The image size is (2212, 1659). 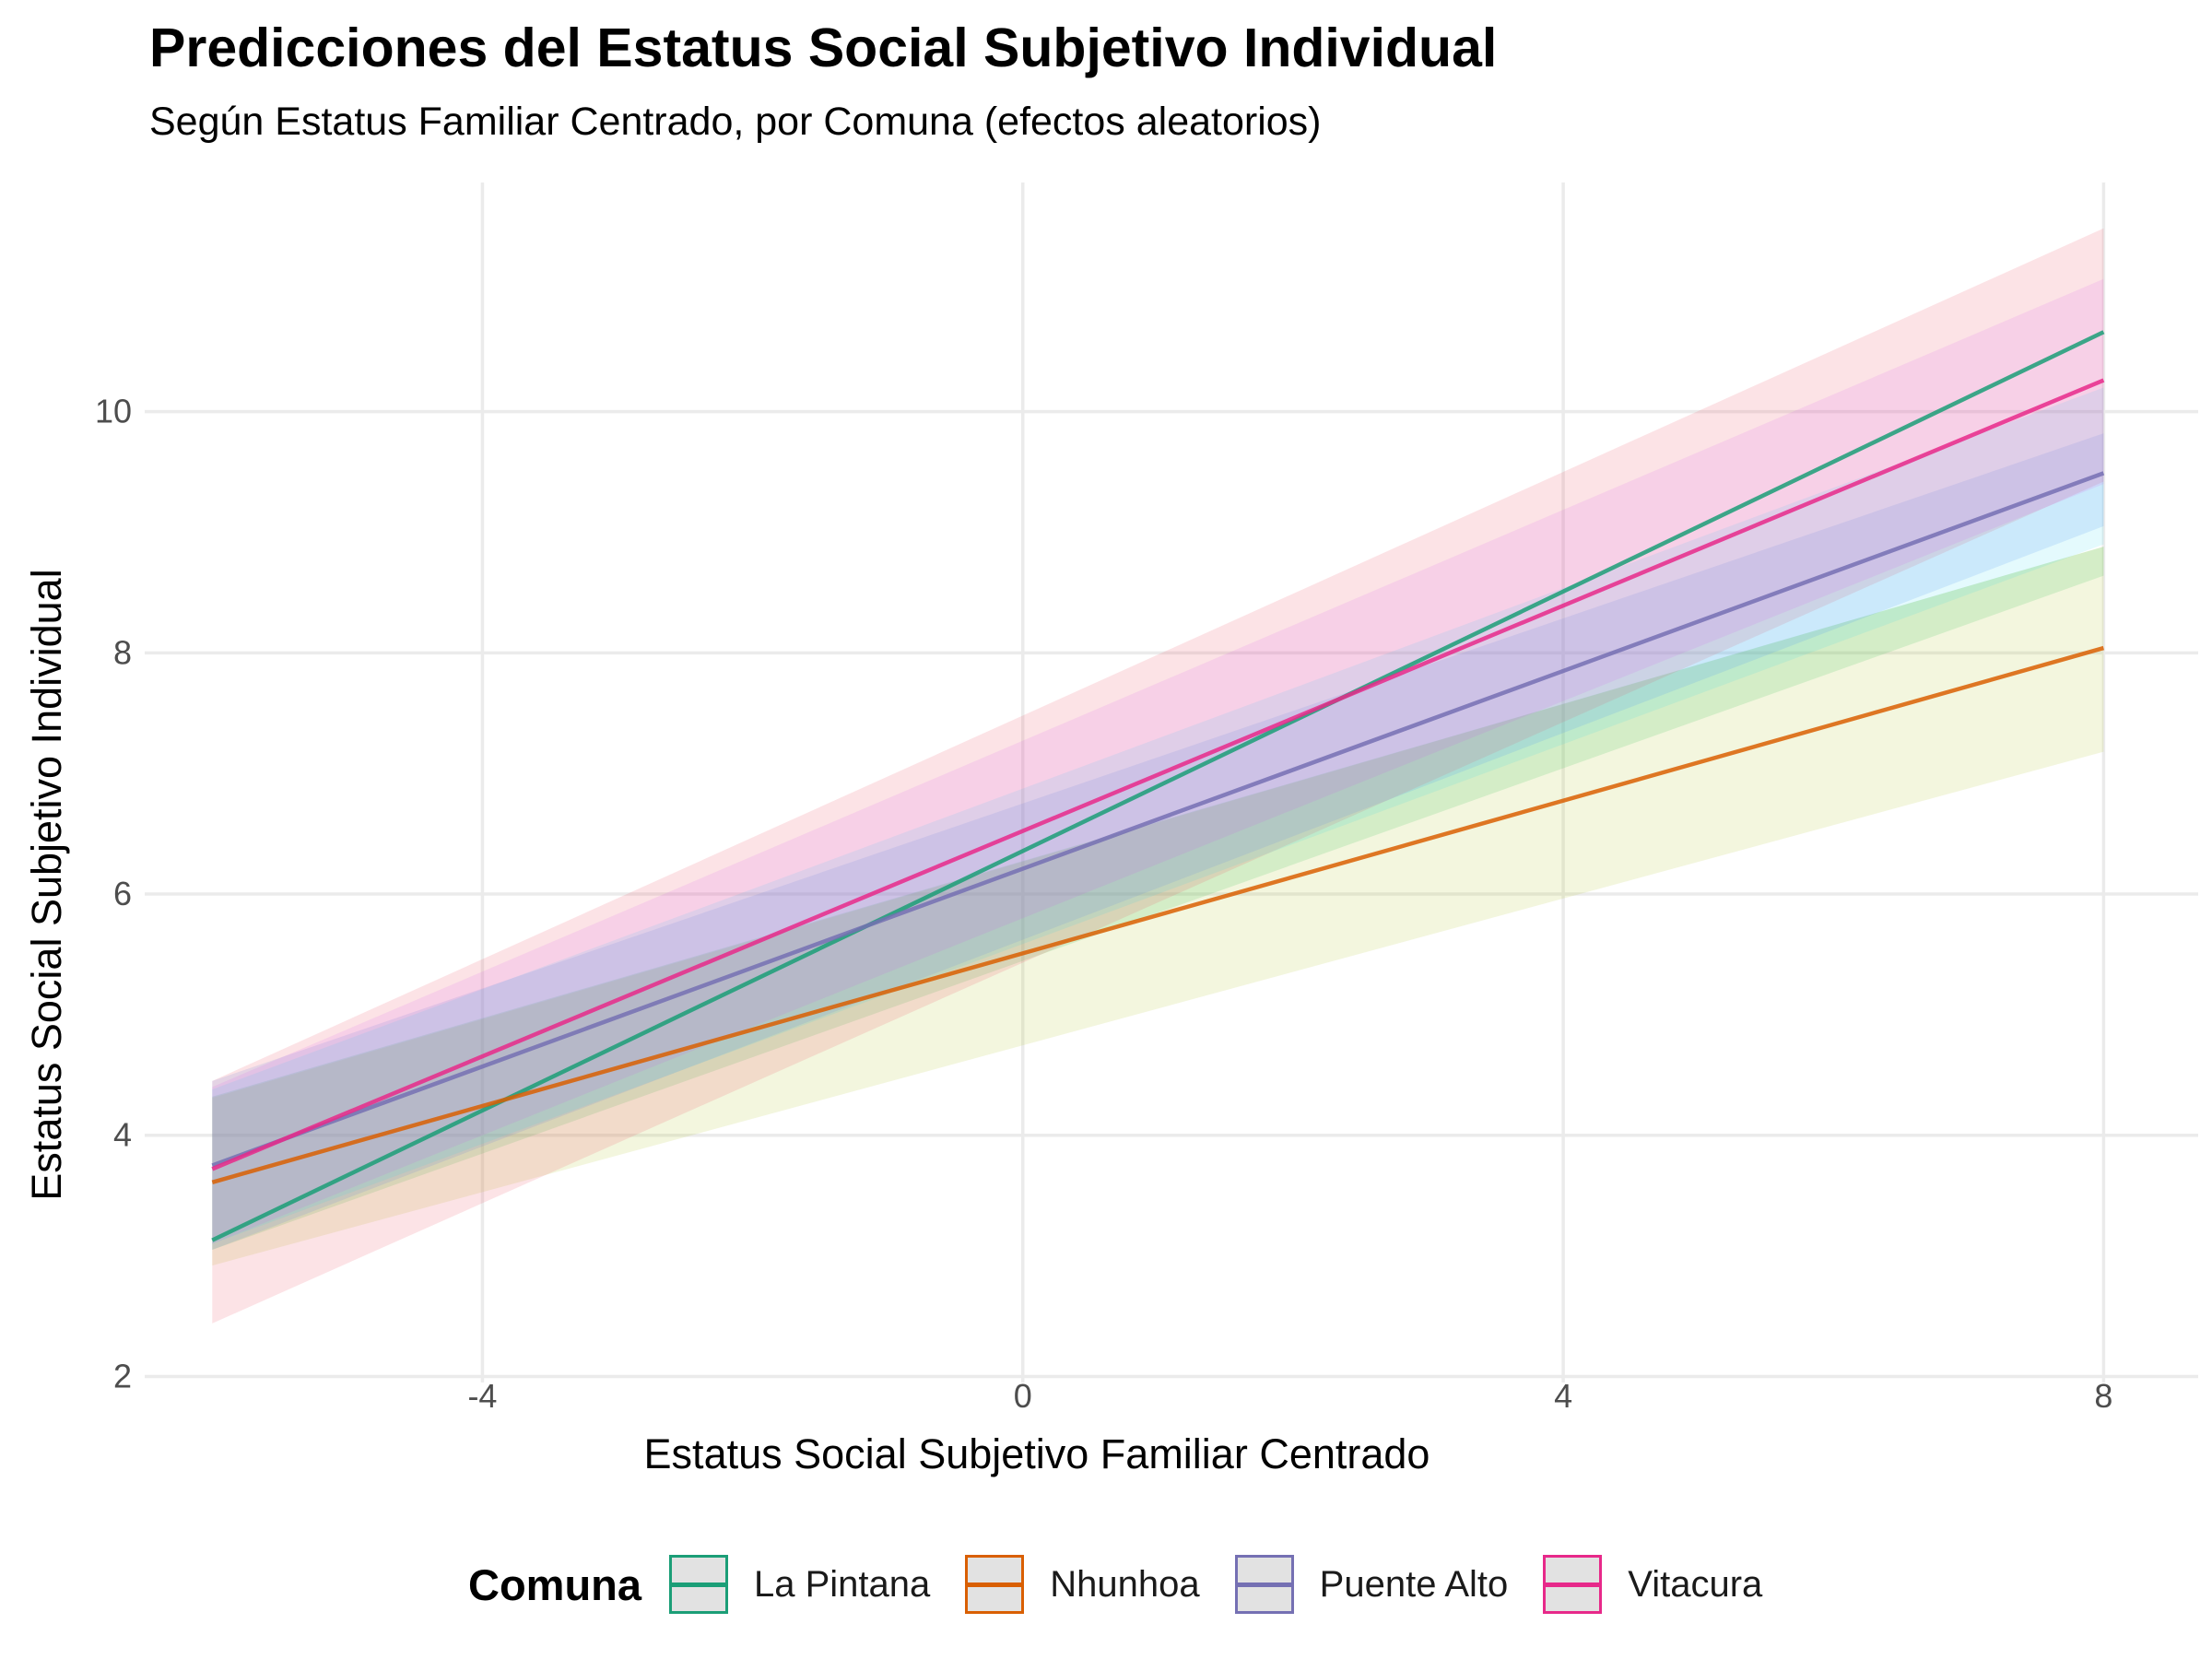 What do you see at coordinates (1414, 1584) in the screenshot?
I see `legend-label: Puente Alto` at bounding box center [1414, 1584].